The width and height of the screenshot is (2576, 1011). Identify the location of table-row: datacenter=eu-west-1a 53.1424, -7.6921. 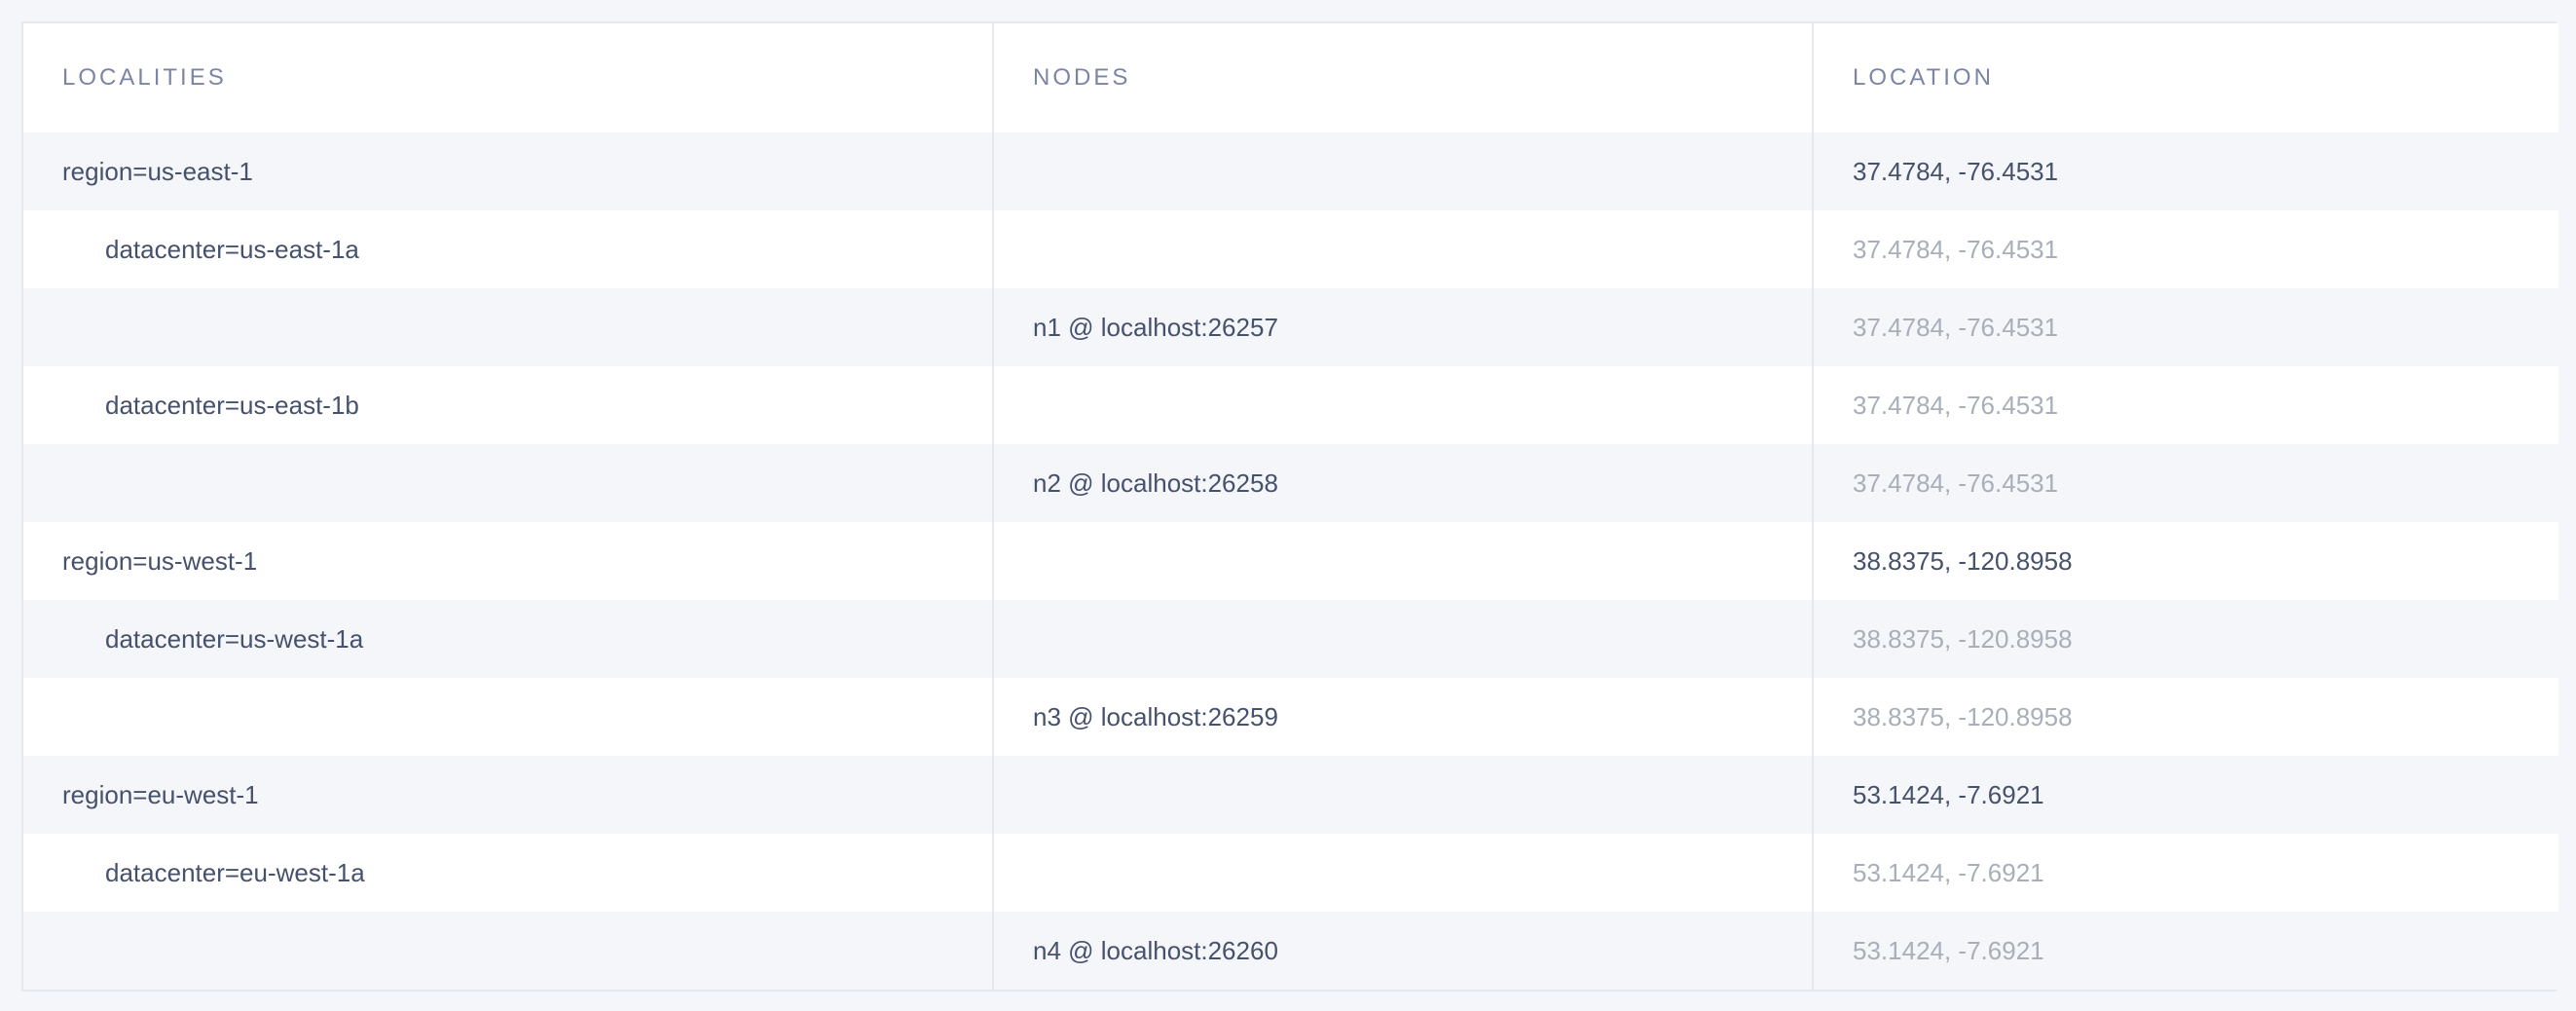
(1290, 873).